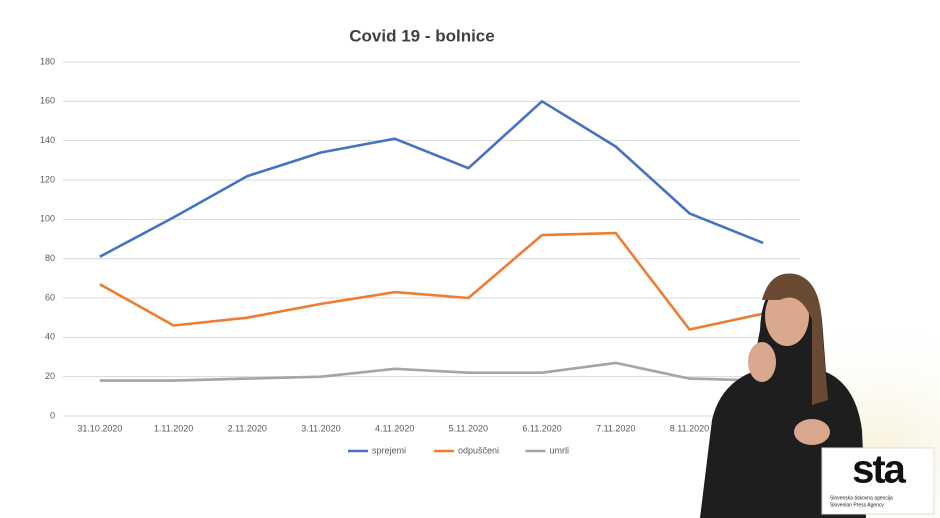 The image size is (940, 518). I want to click on x-tick-label: 5.11.2020, so click(468, 428).